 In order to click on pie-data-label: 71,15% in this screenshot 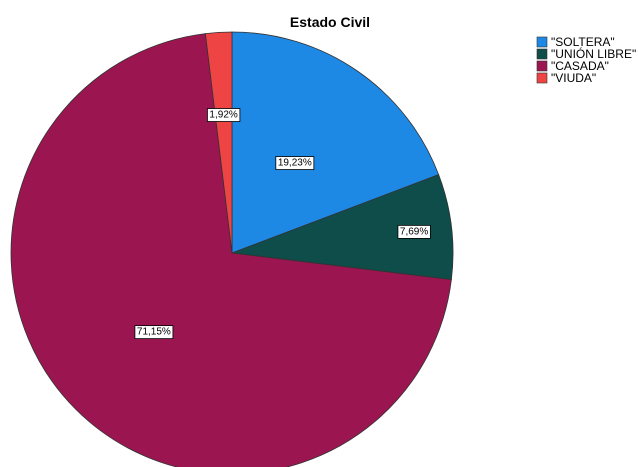, I will do `click(154, 332)`.